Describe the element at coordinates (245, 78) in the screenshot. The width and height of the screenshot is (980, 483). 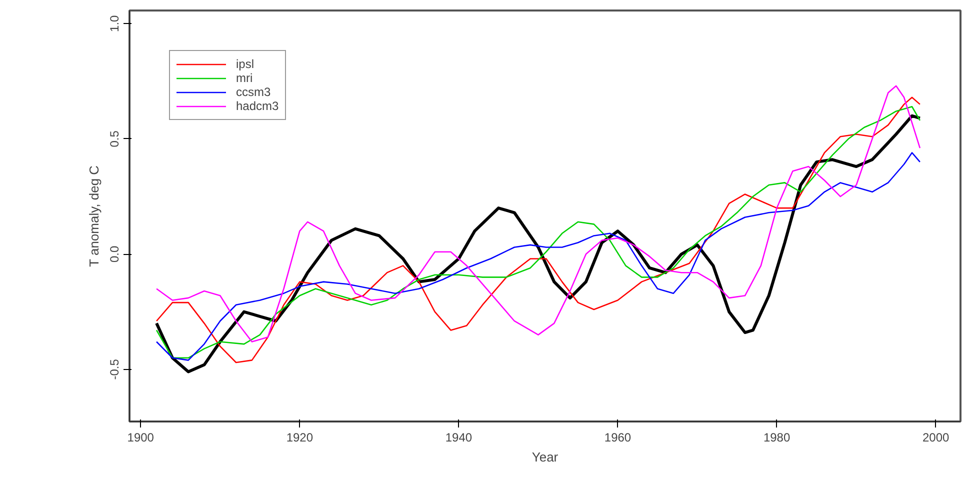
I see `legend-label: mri` at that location.